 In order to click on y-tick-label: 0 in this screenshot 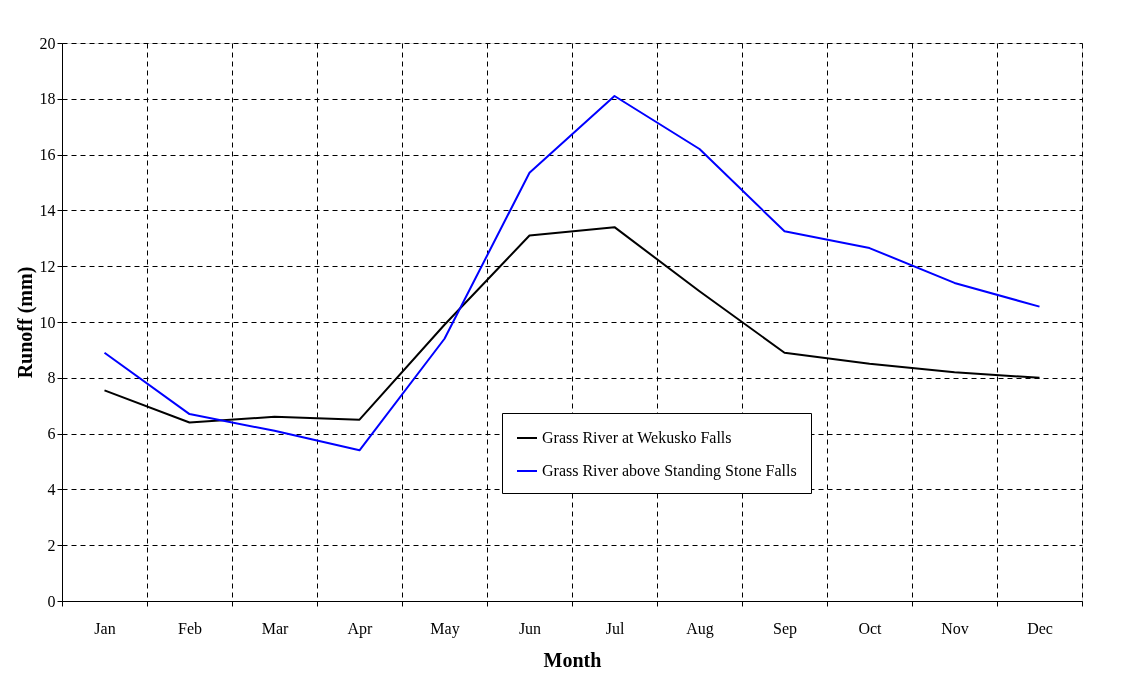, I will do `click(51, 601)`.